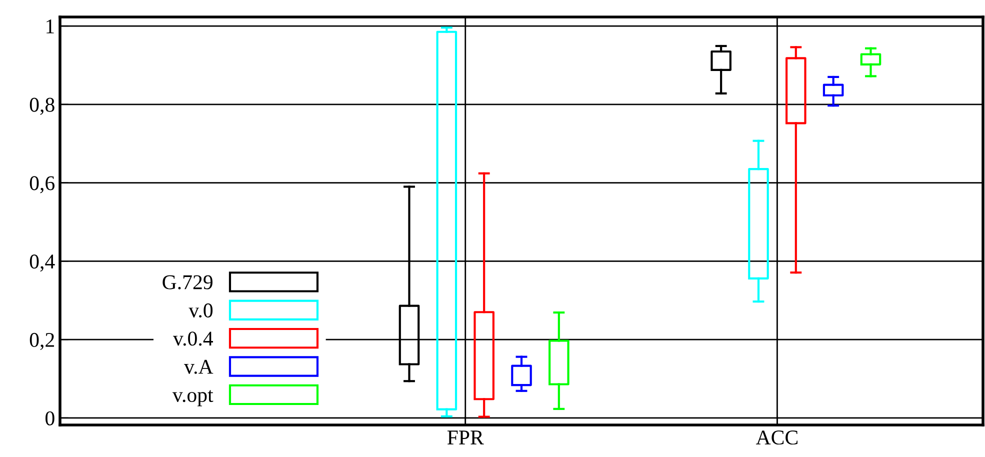 The height and width of the screenshot is (457, 985). Describe the element at coordinates (187, 282) in the screenshot. I see `legend-label: G.729` at that location.